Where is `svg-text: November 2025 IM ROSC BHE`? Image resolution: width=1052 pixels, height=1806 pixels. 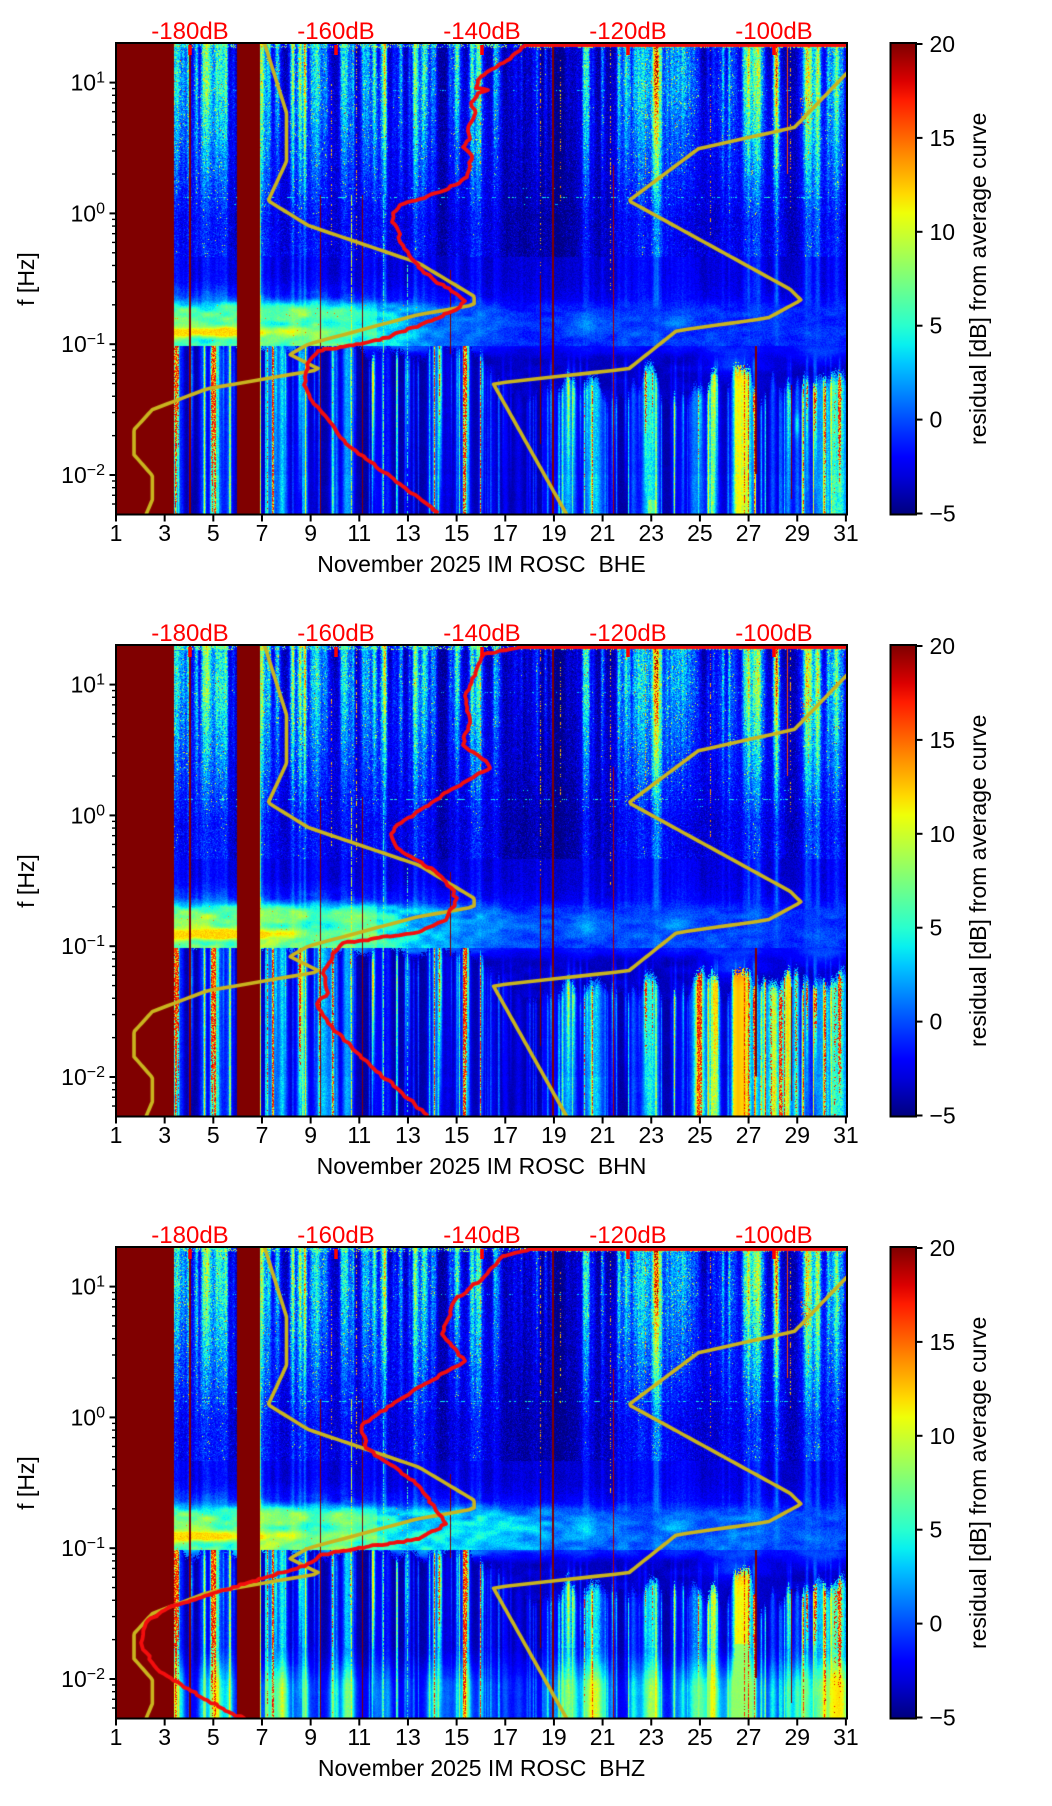
svg-text: November 2025 IM ROSC BHE is located at coordinates (481, 564).